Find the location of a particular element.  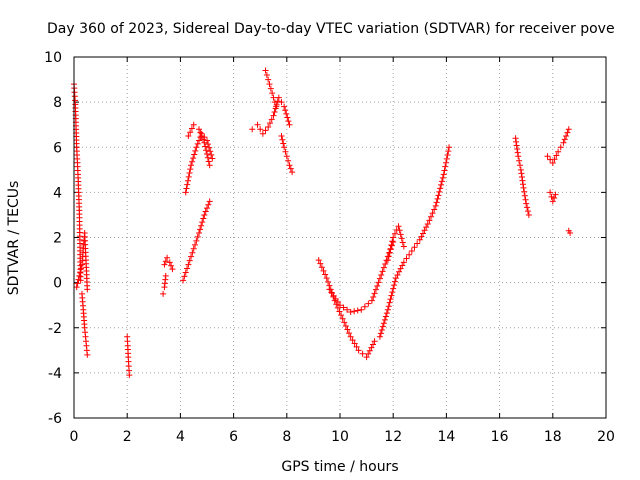

x-tick-label: 20 is located at coordinates (606, 437).